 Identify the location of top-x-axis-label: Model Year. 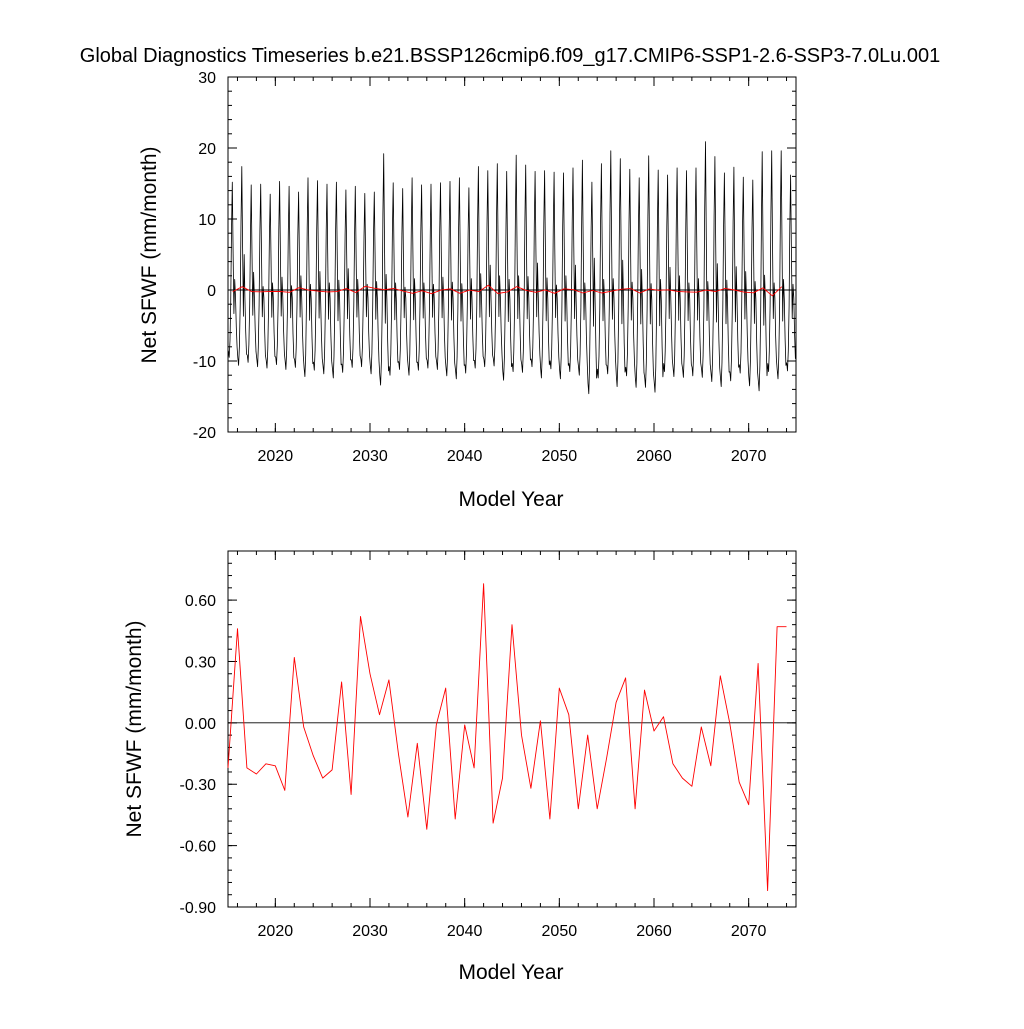
(510, 499).